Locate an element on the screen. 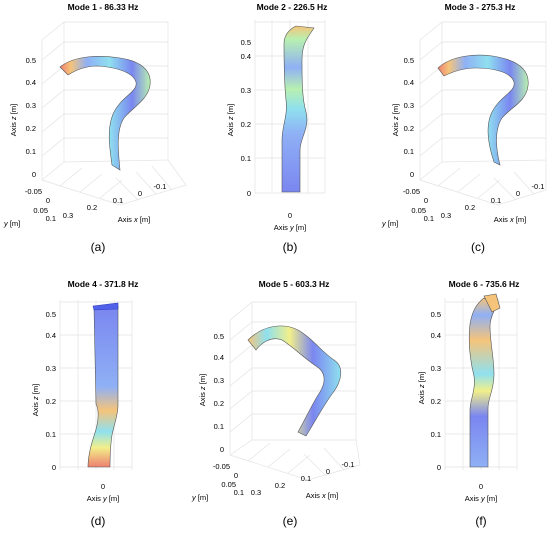 The height and width of the screenshot is (533, 550). panel-f-zlabel: Axis z [m] is located at coordinates (421, 388).